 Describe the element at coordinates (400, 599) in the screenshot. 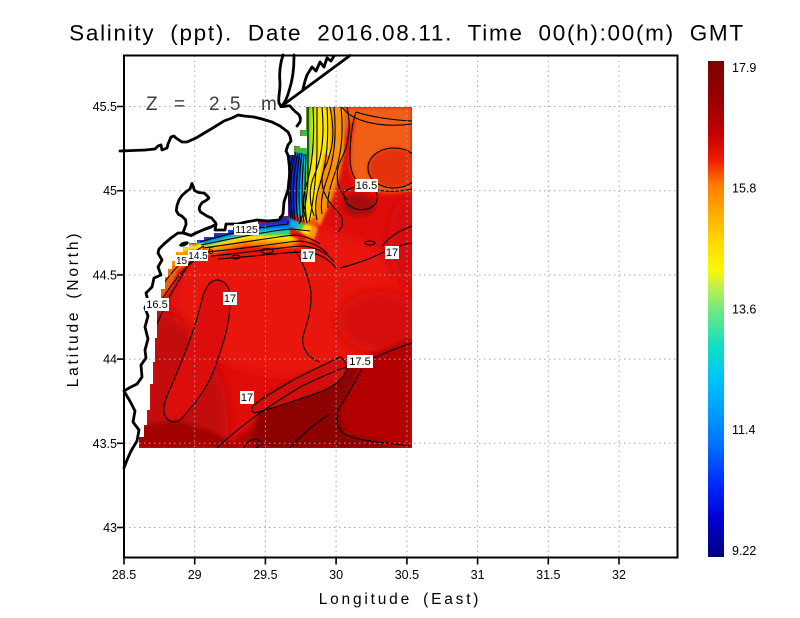

I see `svg-text: Longitude (East)` at that location.